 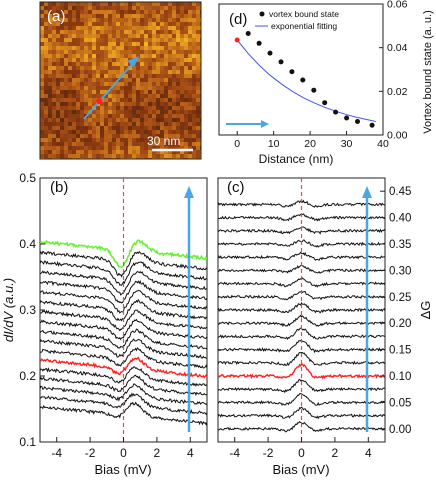 I want to click on panel-b-ylabel: dI/dV (a.u.), so click(x=8, y=310).